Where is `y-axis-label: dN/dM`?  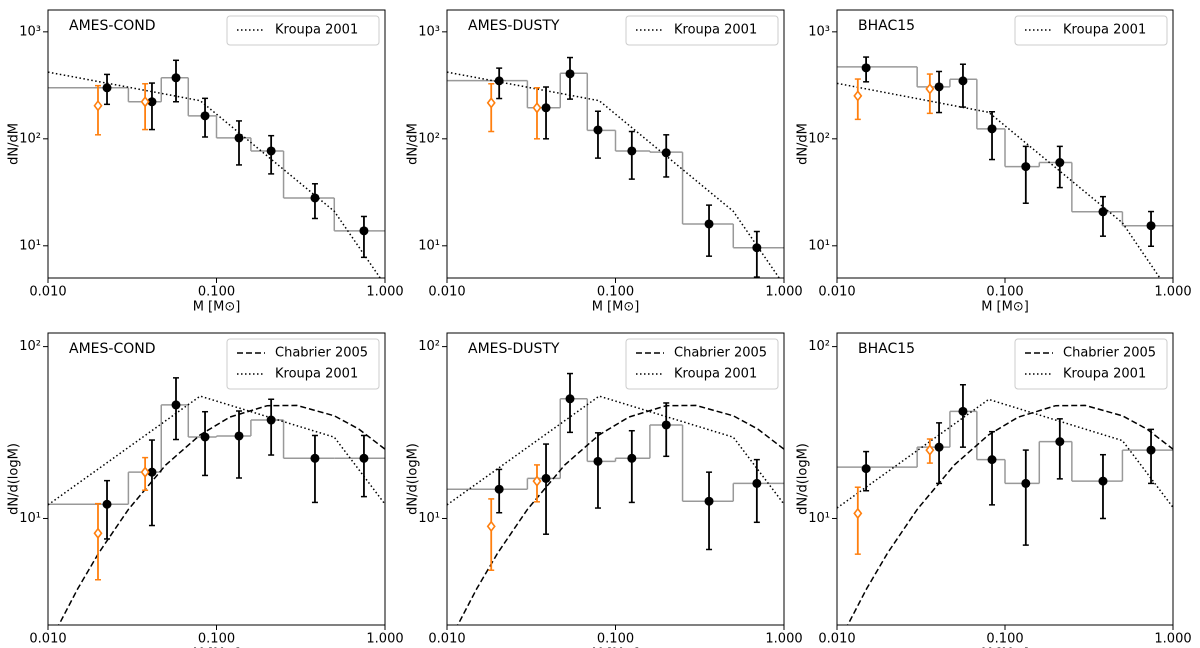
y-axis-label: dN/dM is located at coordinates (803, 144).